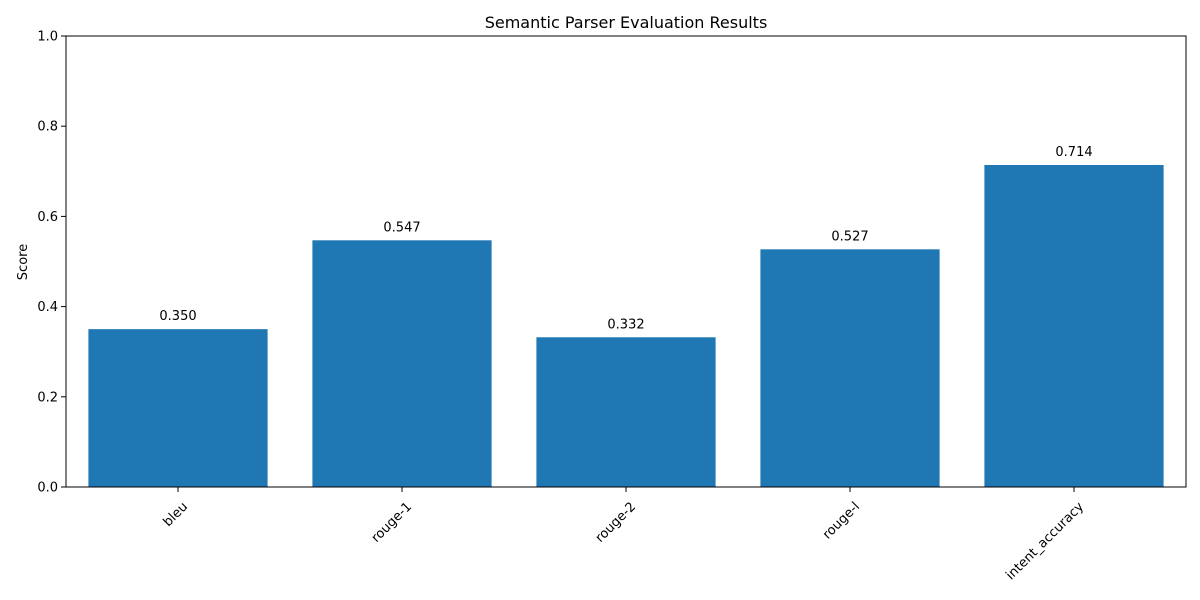 The image size is (1200, 600). What do you see at coordinates (47, 217) in the screenshot?
I see `y-tick-label: 0.6` at bounding box center [47, 217].